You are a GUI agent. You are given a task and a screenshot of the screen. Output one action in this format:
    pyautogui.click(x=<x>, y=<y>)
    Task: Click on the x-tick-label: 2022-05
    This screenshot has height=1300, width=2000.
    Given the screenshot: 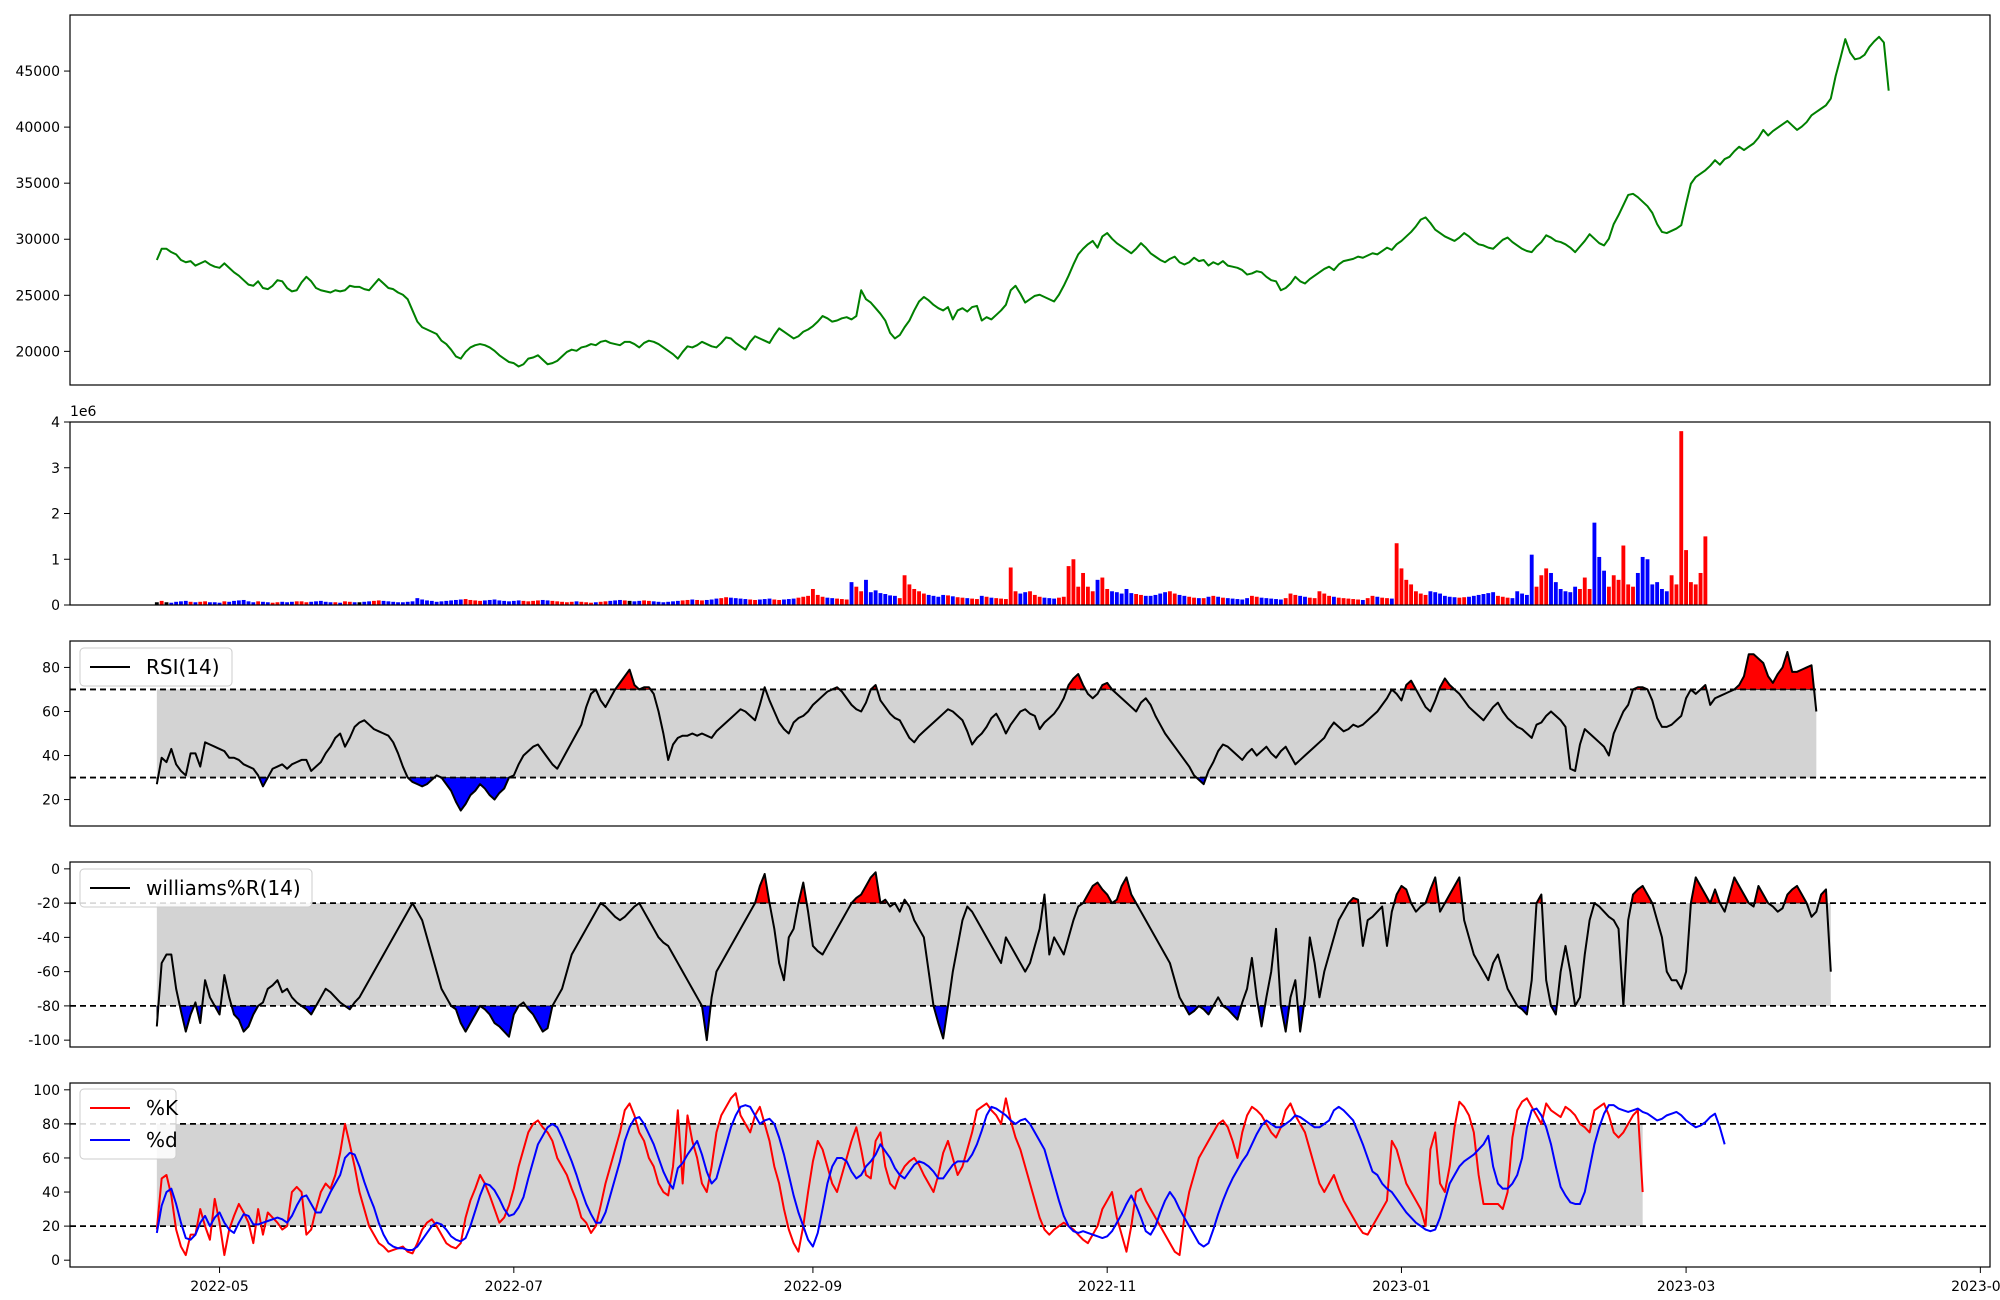 What is the action you would take?
    pyautogui.click(x=219, y=1287)
    